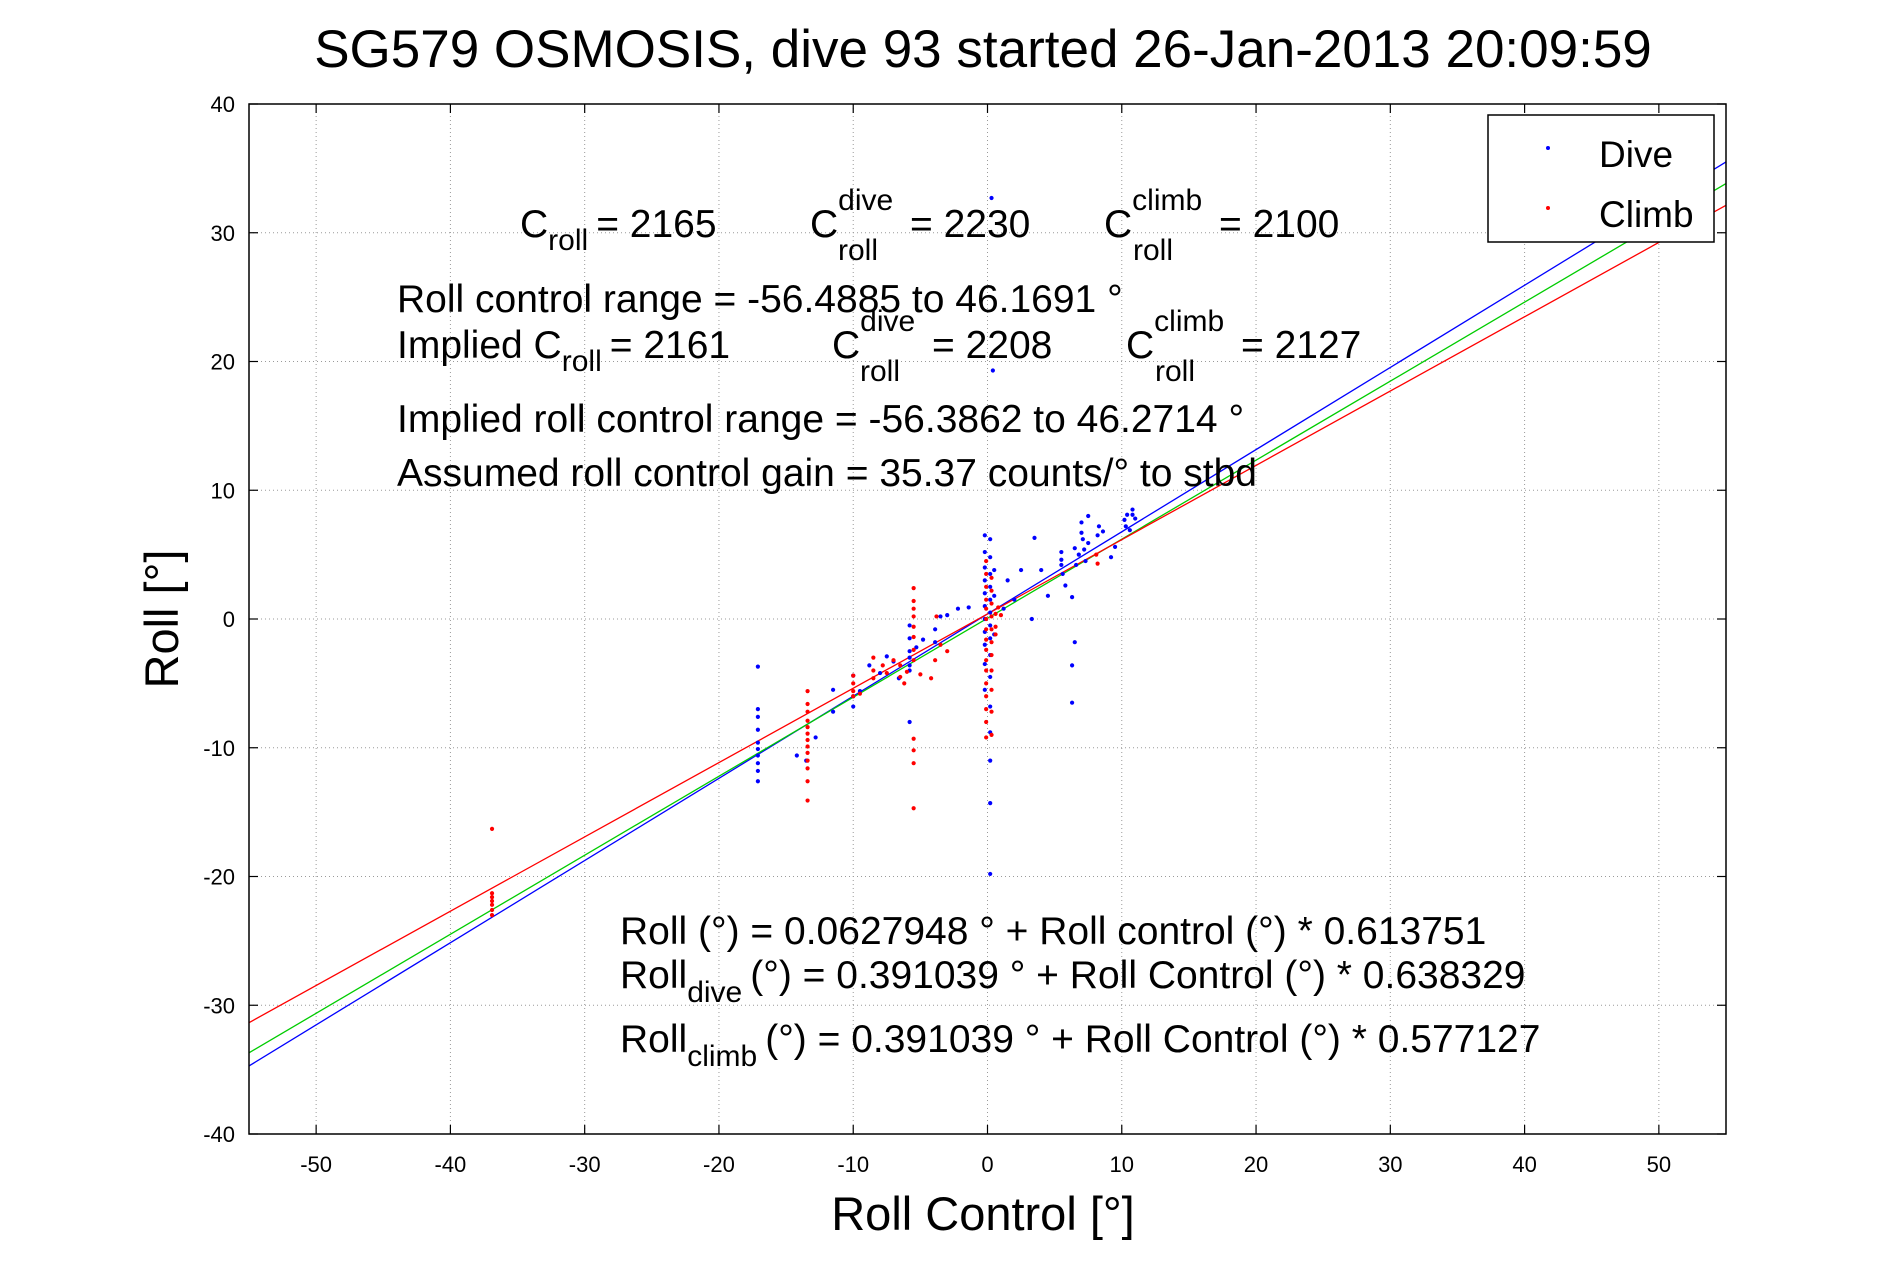 This screenshot has width=1891, height=1262. Describe the element at coordinates (1646, 214) in the screenshot. I see `legend-climb-label: Climb` at that location.